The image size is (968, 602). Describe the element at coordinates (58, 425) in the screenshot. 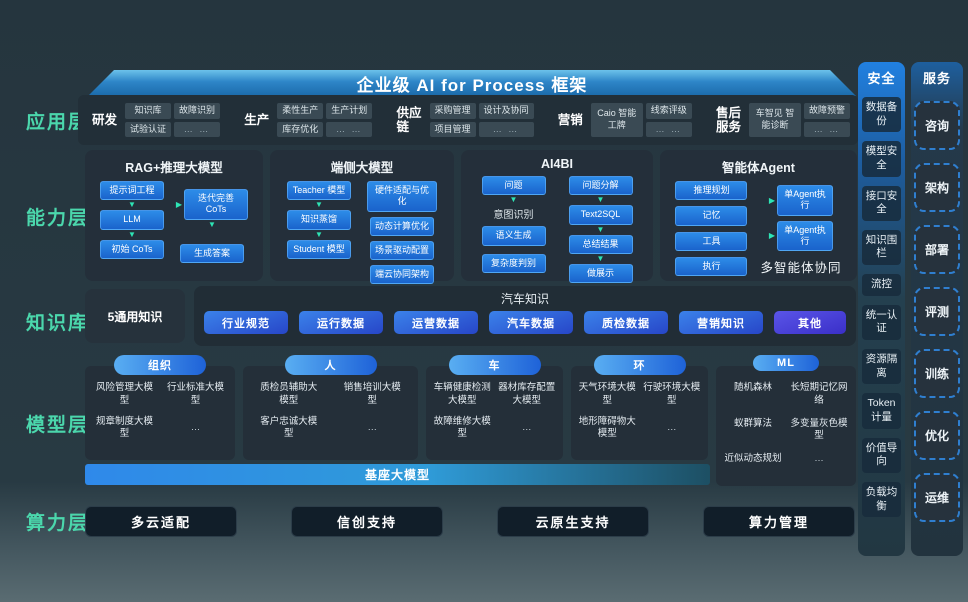

I see `layer-label-model: 模型层` at that location.